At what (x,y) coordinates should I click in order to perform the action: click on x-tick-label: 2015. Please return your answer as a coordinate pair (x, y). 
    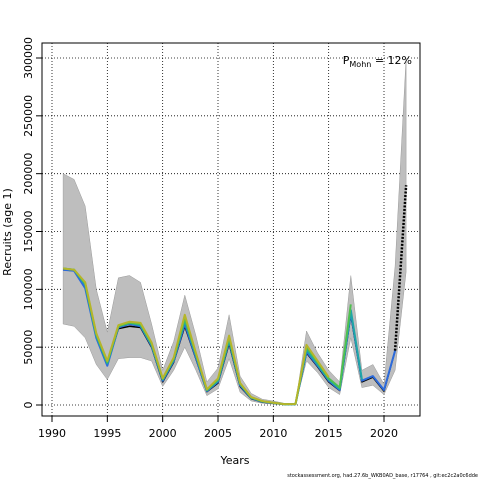
    Looking at the image, I should click on (329, 433).